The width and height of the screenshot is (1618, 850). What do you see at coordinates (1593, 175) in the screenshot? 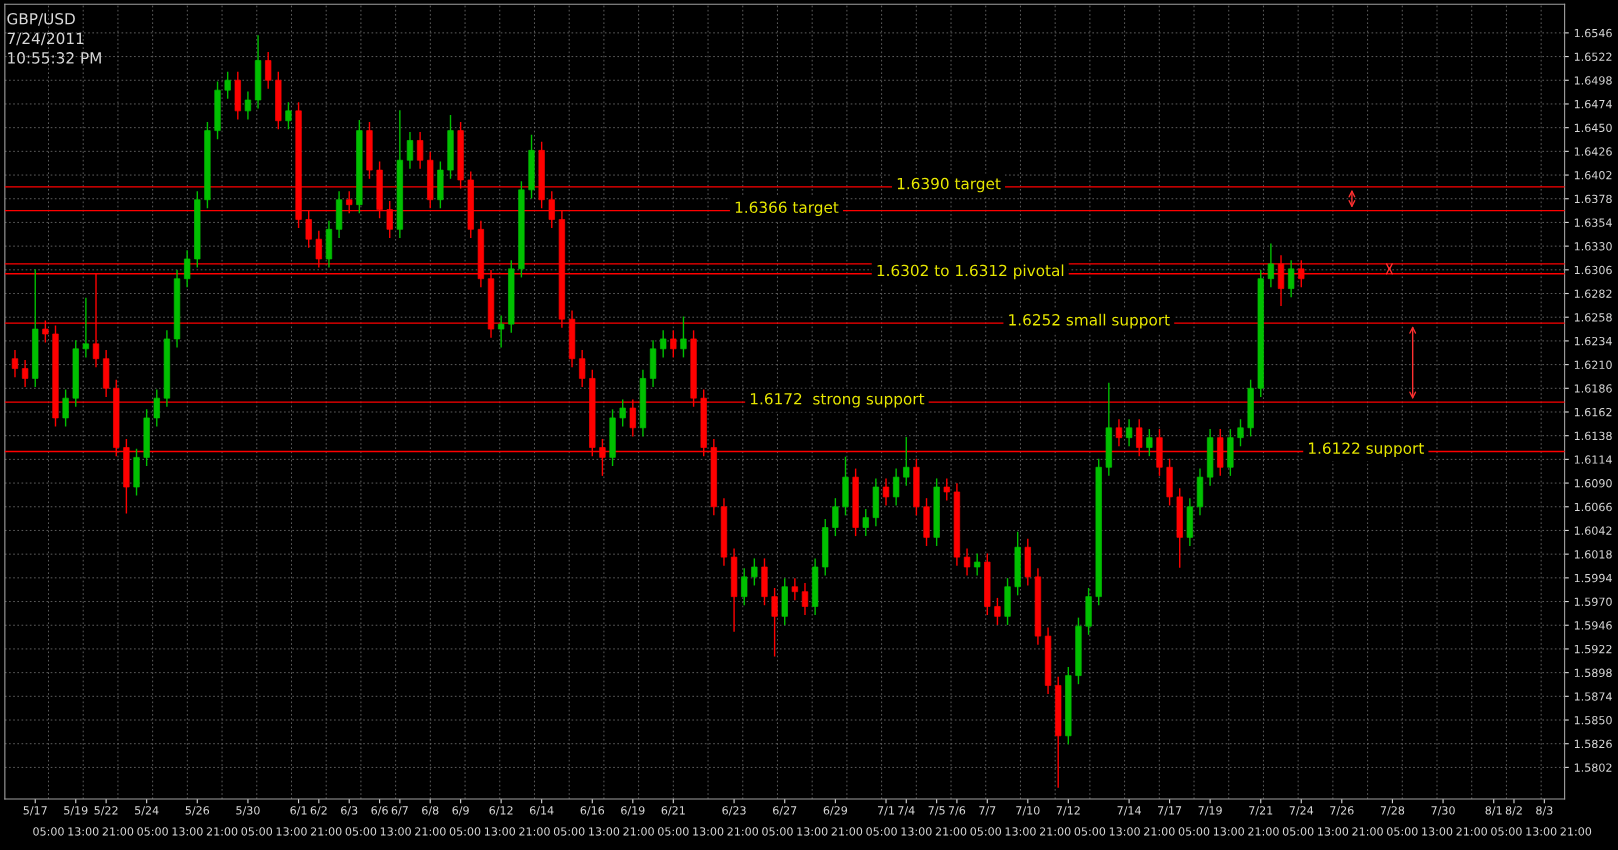
I see `y-tick-label: 1.6402` at bounding box center [1593, 175].